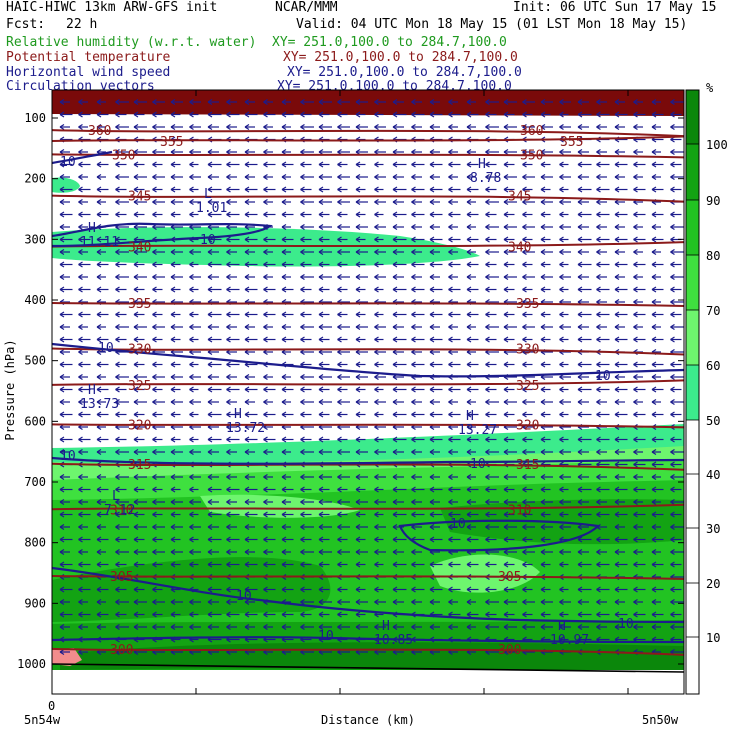 This screenshot has width=740, height=740. What do you see at coordinates (99, 242) in the screenshot?
I see `extremum-value: 11.11` at bounding box center [99, 242].